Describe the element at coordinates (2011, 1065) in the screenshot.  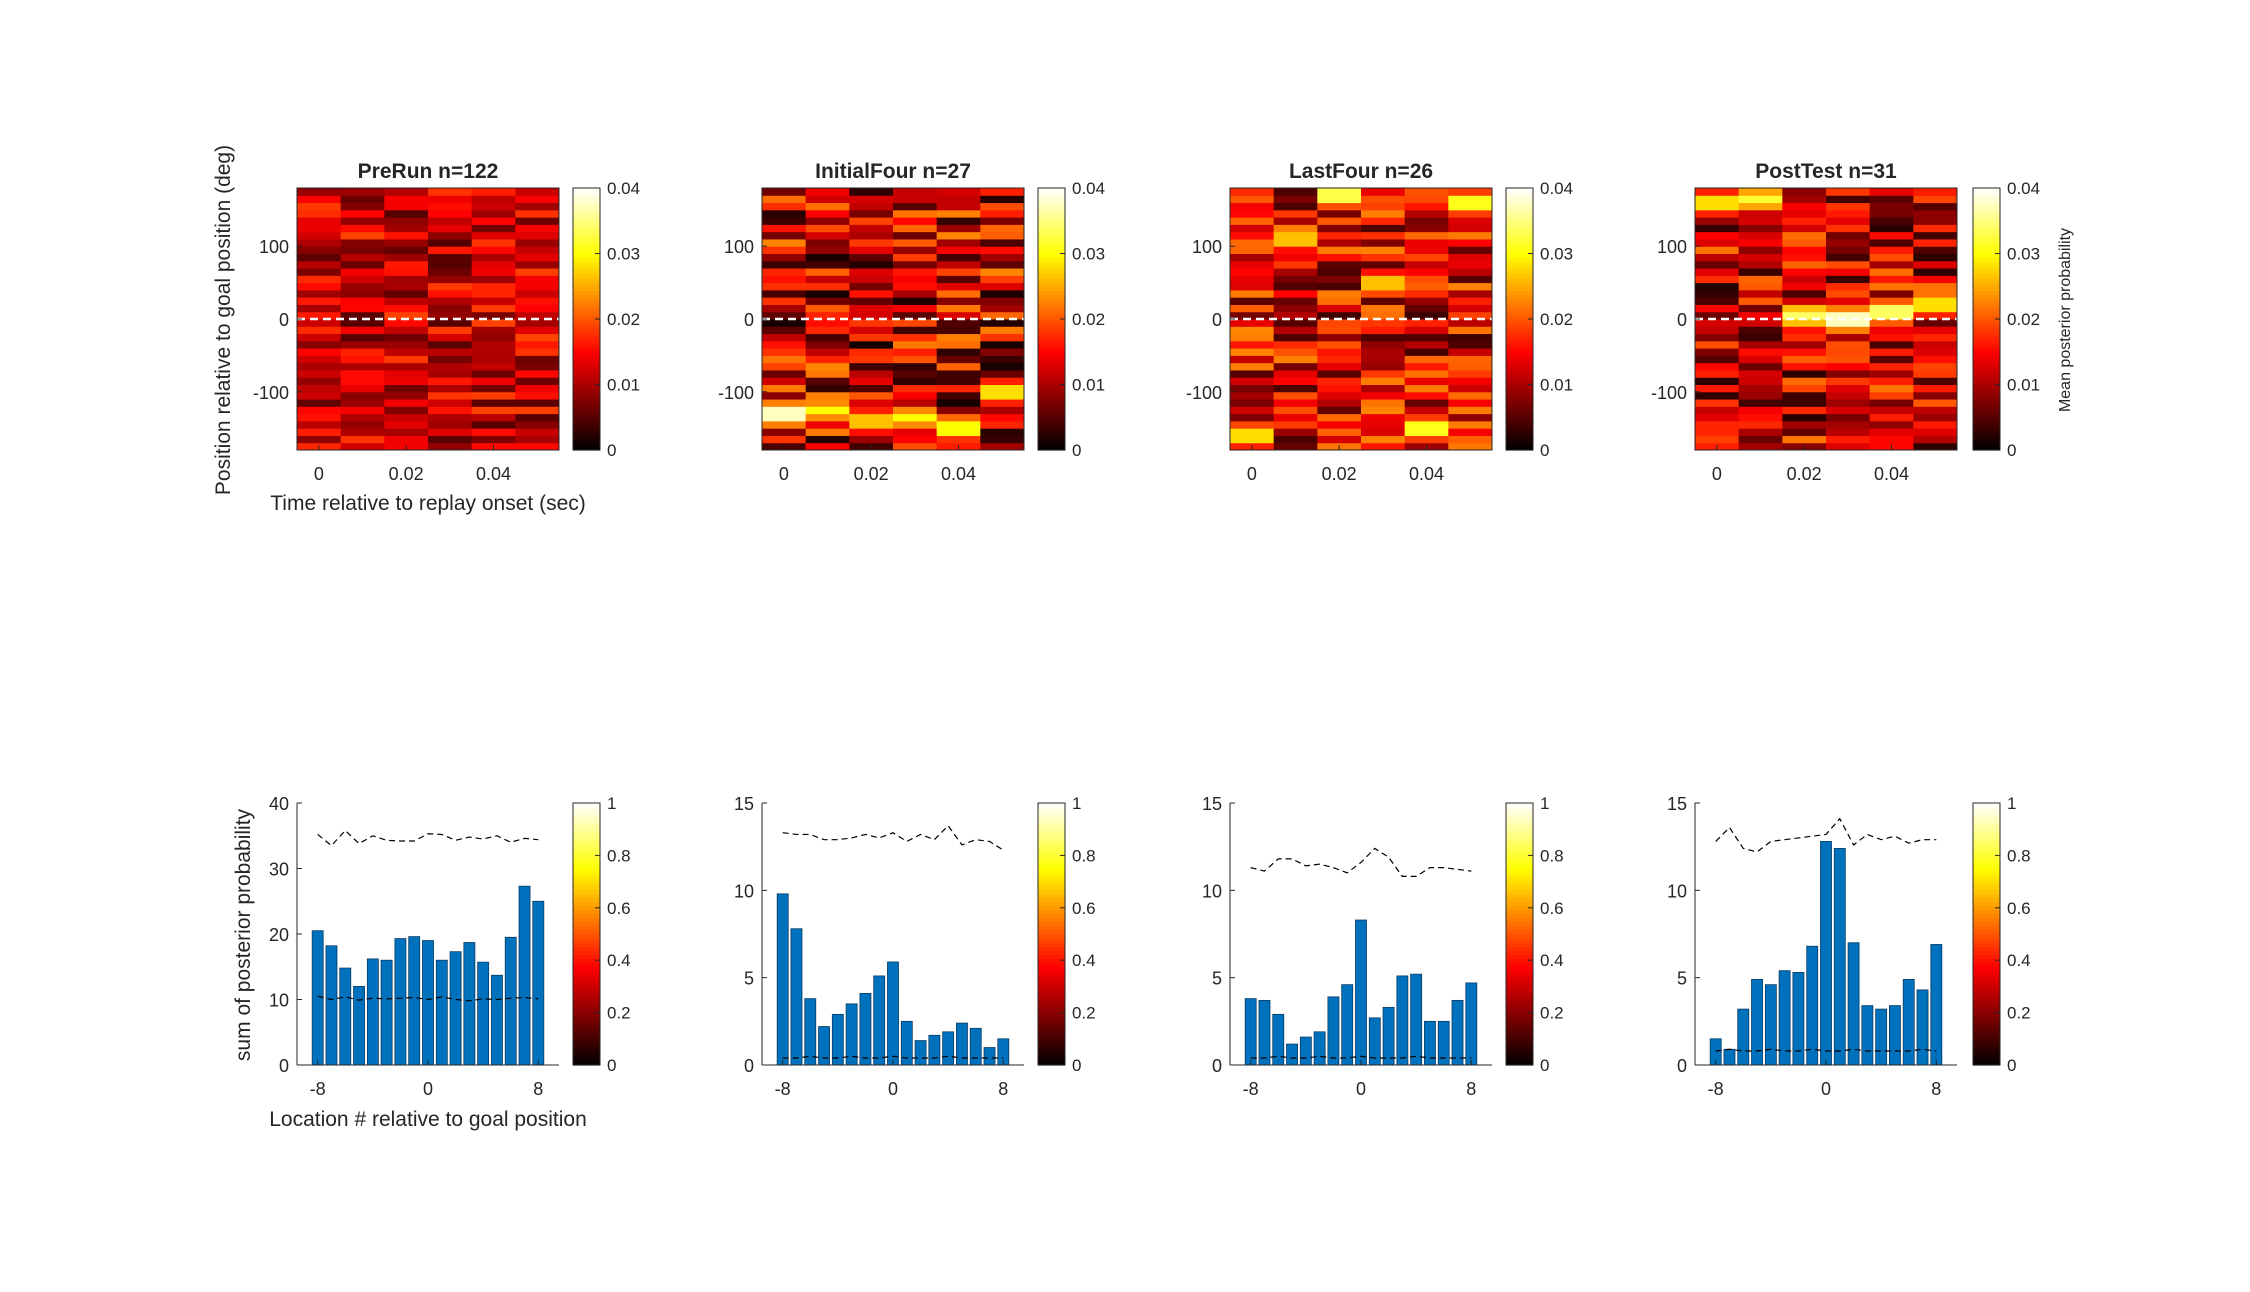
I see `bottom-4-colorbar-tick-label: 0` at that location.